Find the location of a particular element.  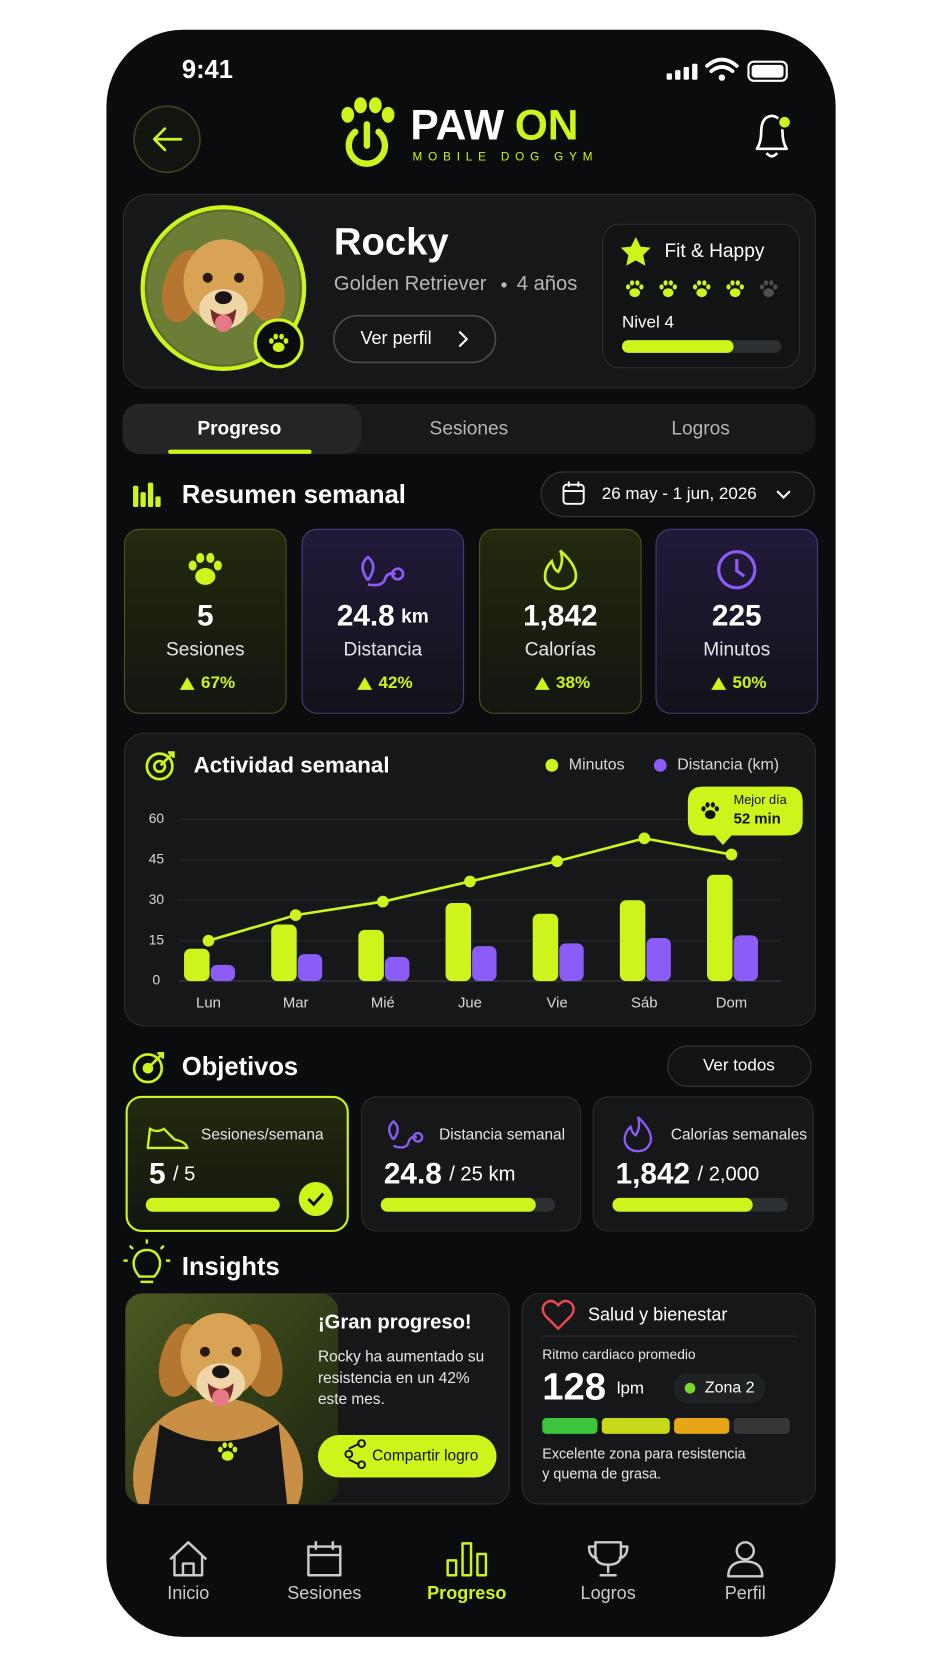

share-button is located at coordinates (407, 1456).